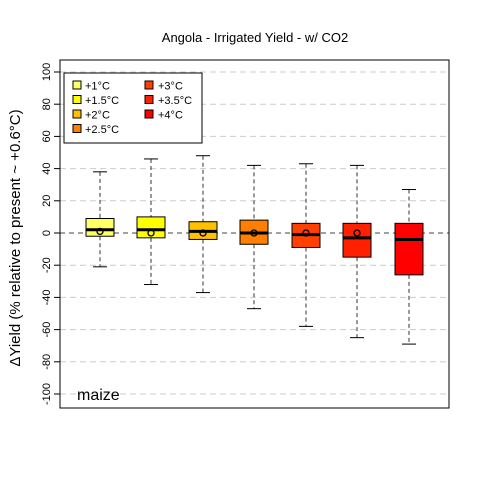 This screenshot has width=480, height=480. I want to click on legend-label: +2.5°C, so click(102, 130).